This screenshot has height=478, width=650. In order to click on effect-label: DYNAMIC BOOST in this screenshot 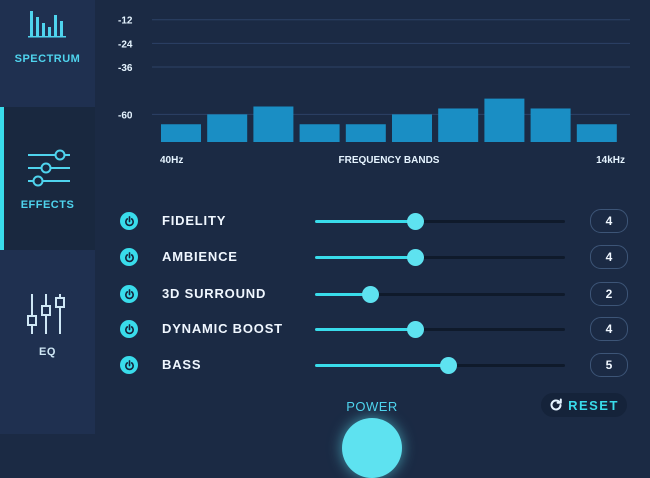, I will do `click(222, 328)`.